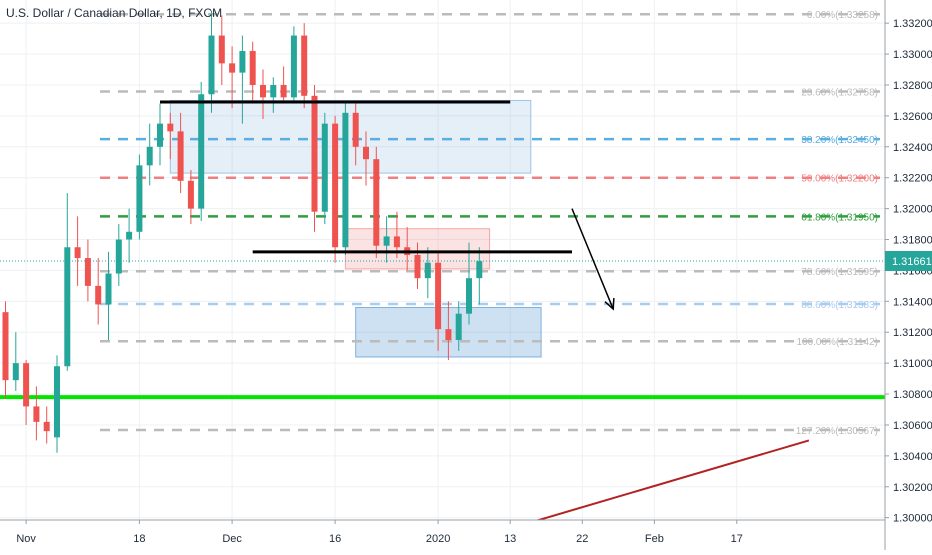 This screenshot has height=555, width=932. What do you see at coordinates (912, 519) in the screenshot?
I see `price-tick-label: 1.30000` at bounding box center [912, 519].